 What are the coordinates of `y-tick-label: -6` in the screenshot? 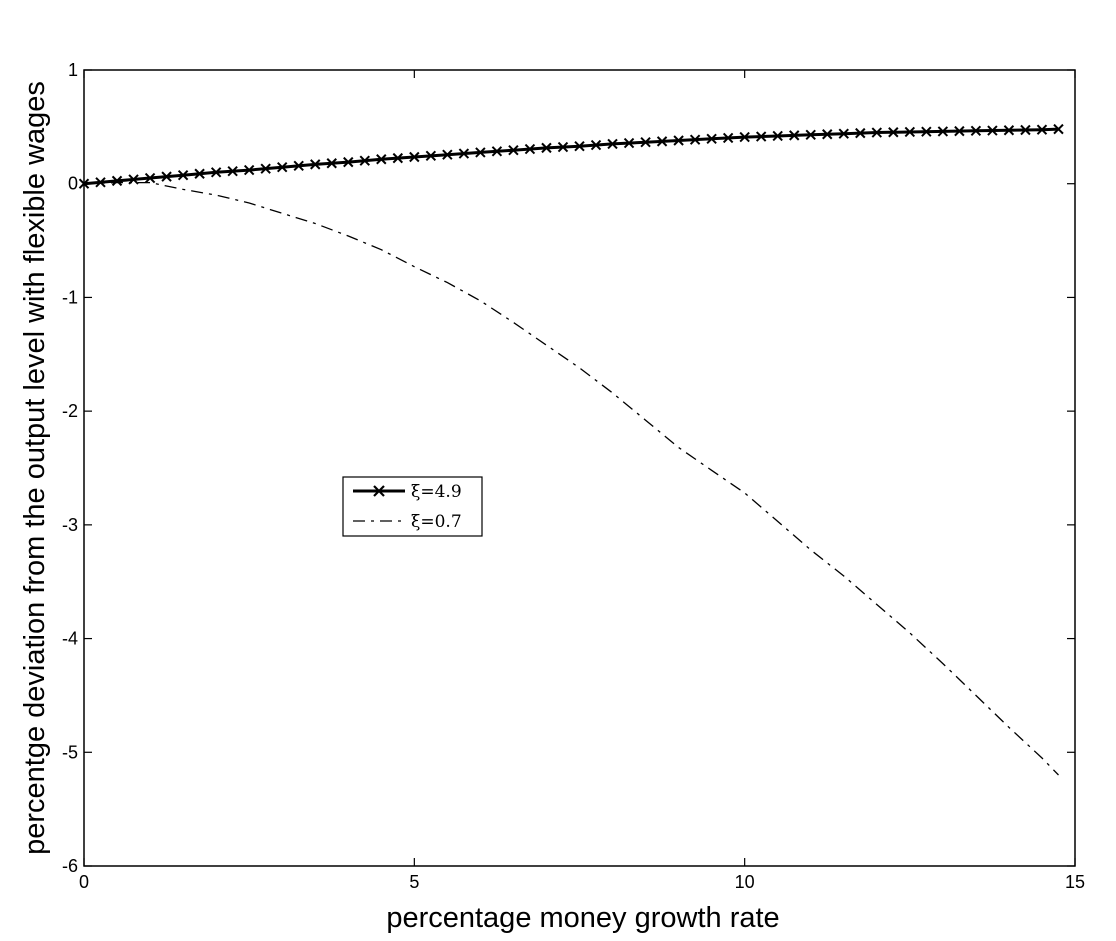 It's located at (70, 866).